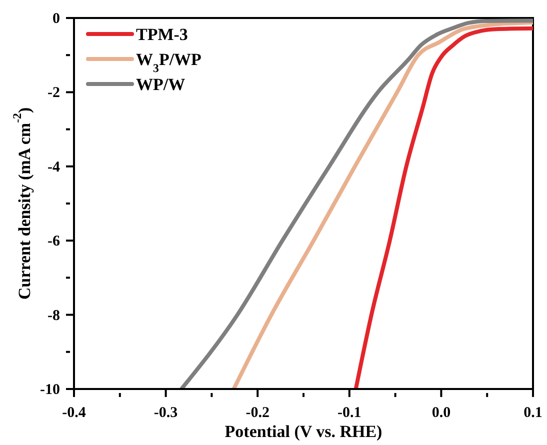 Image resolution: width=547 pixels, height=445 pixels. Describe the element at coordinates (258, 413) in the screenshot. I see `x-tick-label: -0.2` at that location.